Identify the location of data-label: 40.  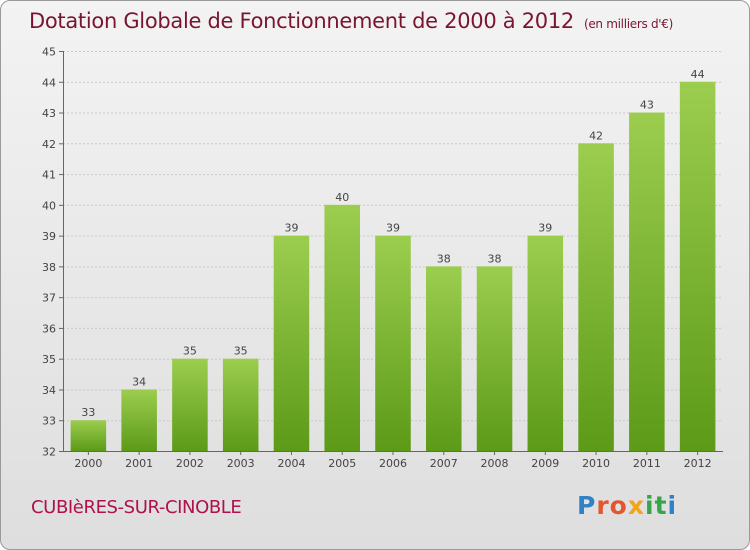
(342, 197).